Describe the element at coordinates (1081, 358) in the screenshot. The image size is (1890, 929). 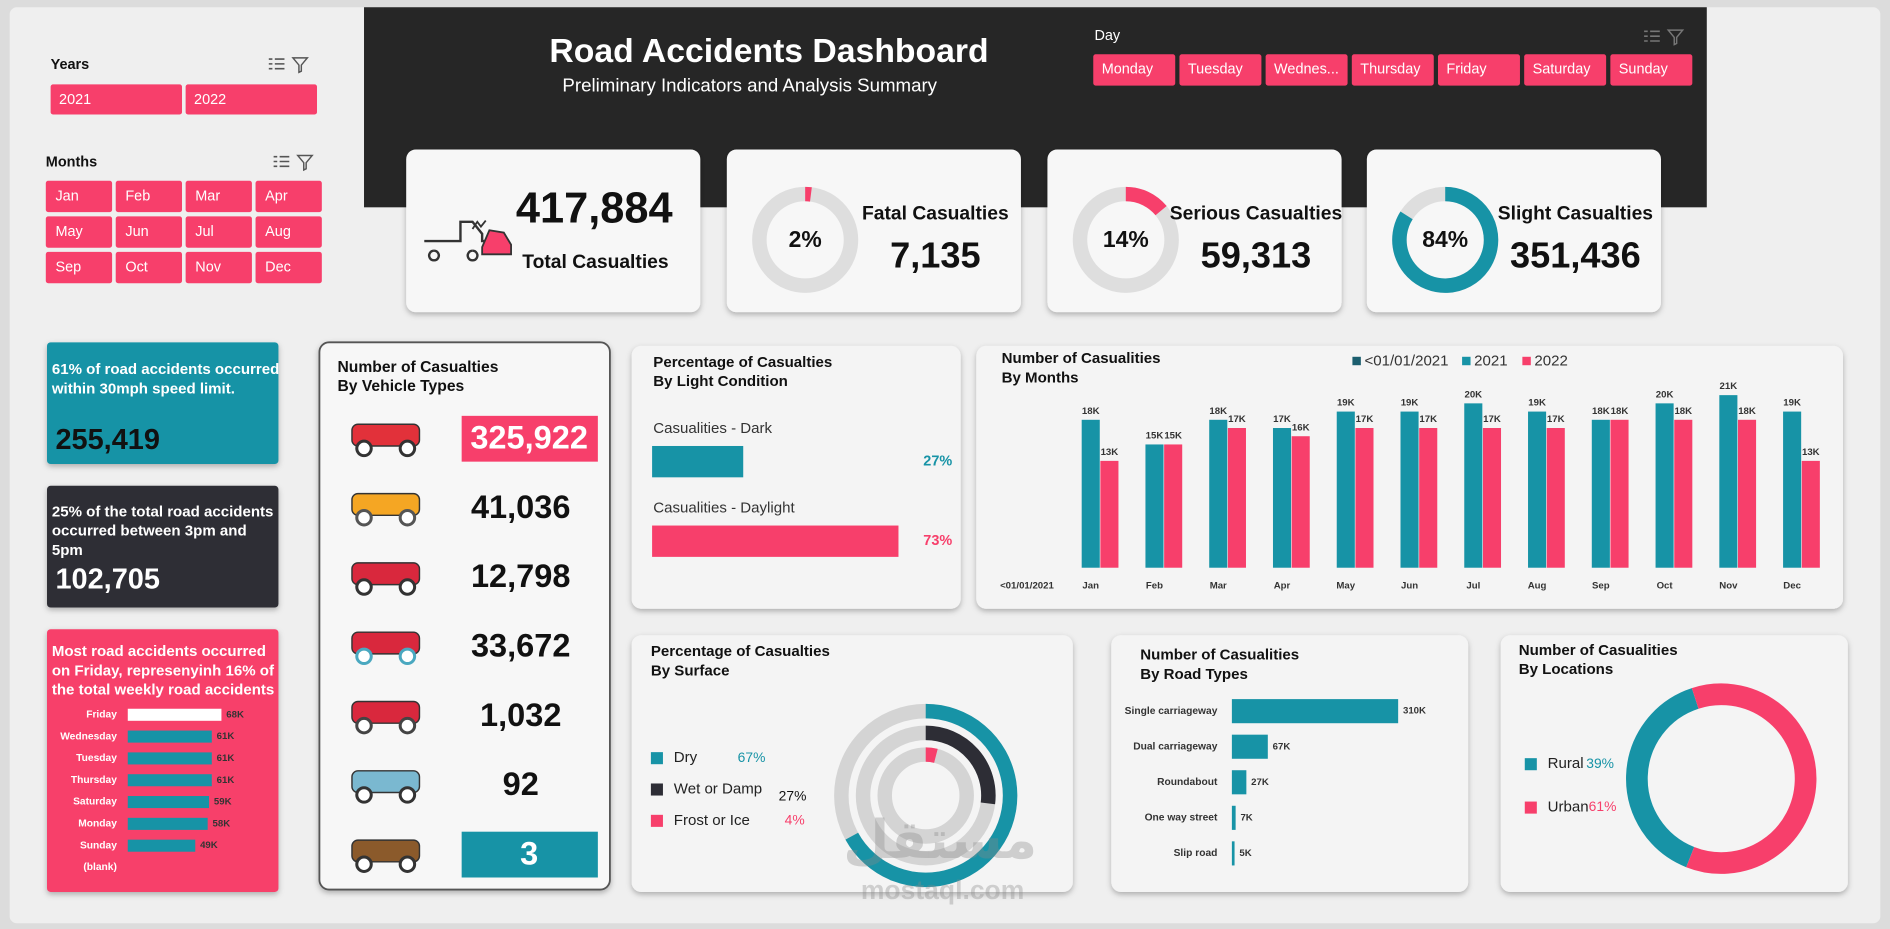
I see `panel-title: Number of Casualities` at that location.